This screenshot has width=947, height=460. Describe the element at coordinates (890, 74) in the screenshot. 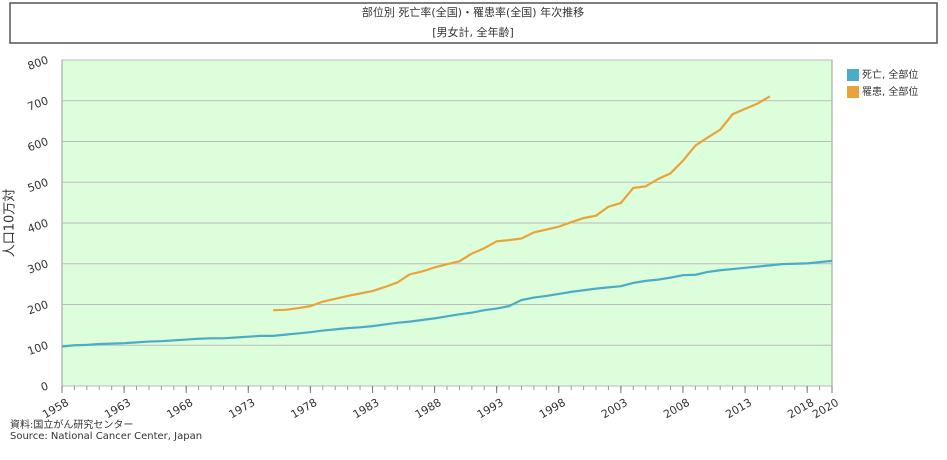

I see `legend-label: 死亡, 全部位` at that location.